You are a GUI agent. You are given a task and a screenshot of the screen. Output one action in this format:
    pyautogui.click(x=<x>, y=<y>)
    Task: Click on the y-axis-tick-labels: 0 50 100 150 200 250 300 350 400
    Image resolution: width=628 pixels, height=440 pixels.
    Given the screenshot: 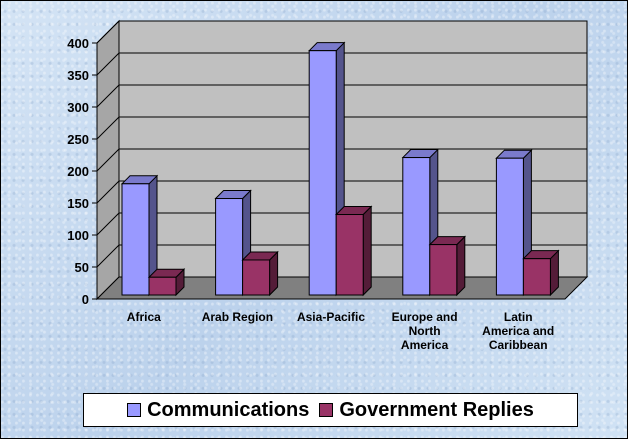 What is the action you would take?
    pyautogui.click(x=78, y=171)
    